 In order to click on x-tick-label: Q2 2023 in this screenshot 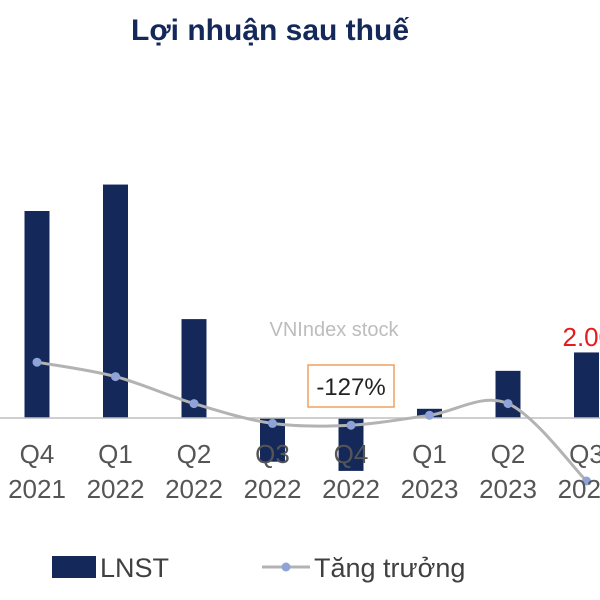, I will do `click(508, 471)`.